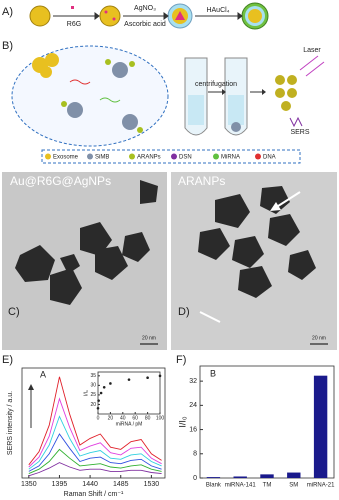 The image size is (339, 500). I want to click on panel-label: C), so click(14, 312).